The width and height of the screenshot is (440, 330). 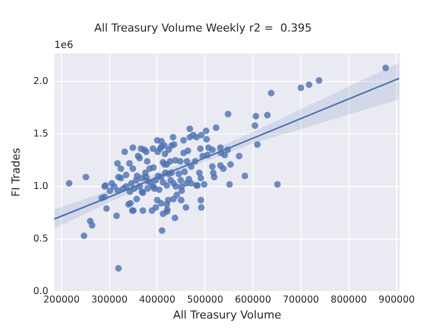 What do you see at coordinates (253, 300) in the screenshot?
I see `x-tick-label: 600000` at bounding box center [253, 300].